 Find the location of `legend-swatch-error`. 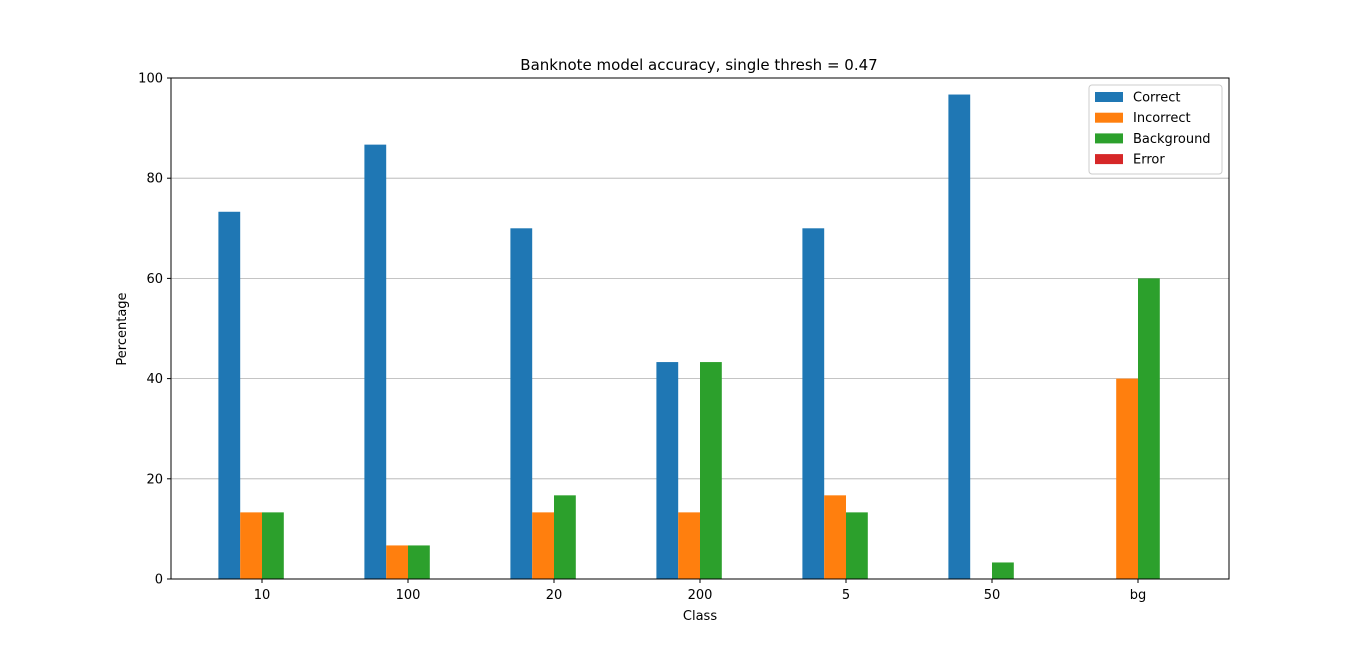

legend-swatch-error is located at coordinates (1109, 159).